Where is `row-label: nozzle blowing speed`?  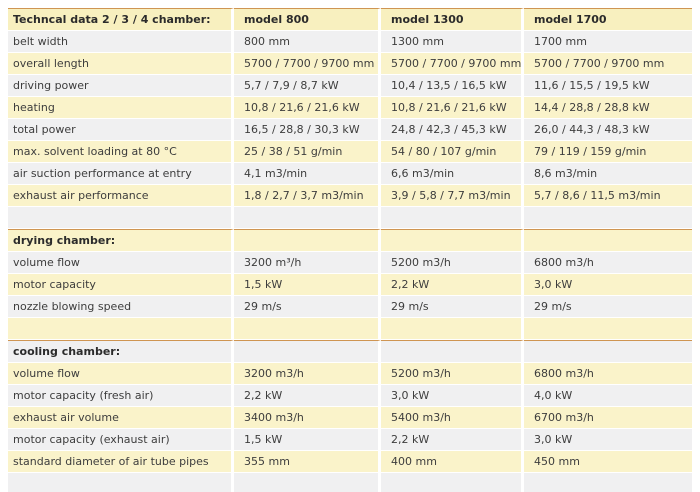 row-label: nozzle blowing speed is located at coordinates (121, 307).